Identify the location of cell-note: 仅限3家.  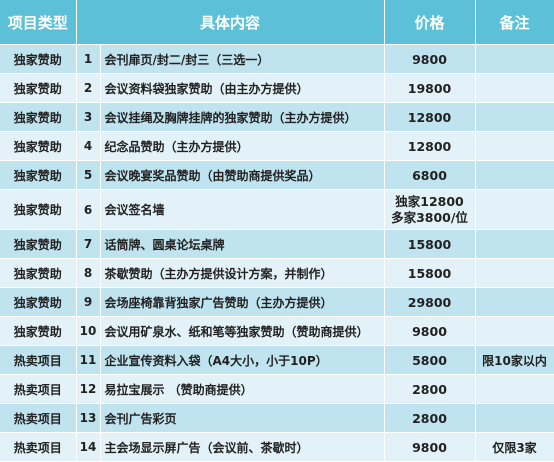
(514, 447).